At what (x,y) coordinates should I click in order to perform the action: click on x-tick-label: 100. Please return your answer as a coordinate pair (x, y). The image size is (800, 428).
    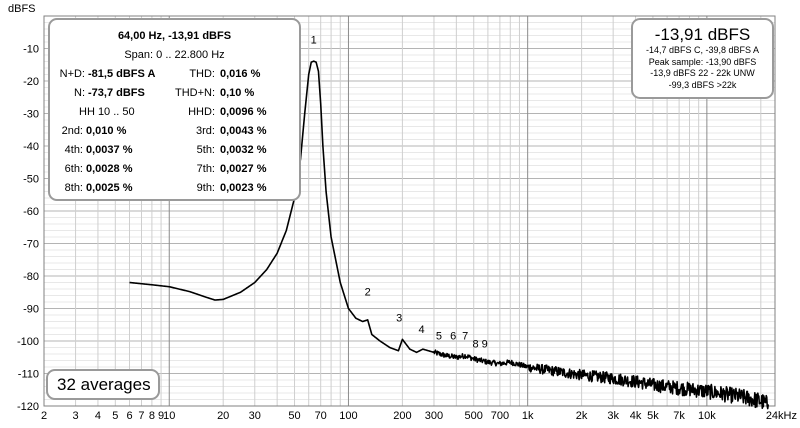
    Looking at the image, I should click on (348, 416).